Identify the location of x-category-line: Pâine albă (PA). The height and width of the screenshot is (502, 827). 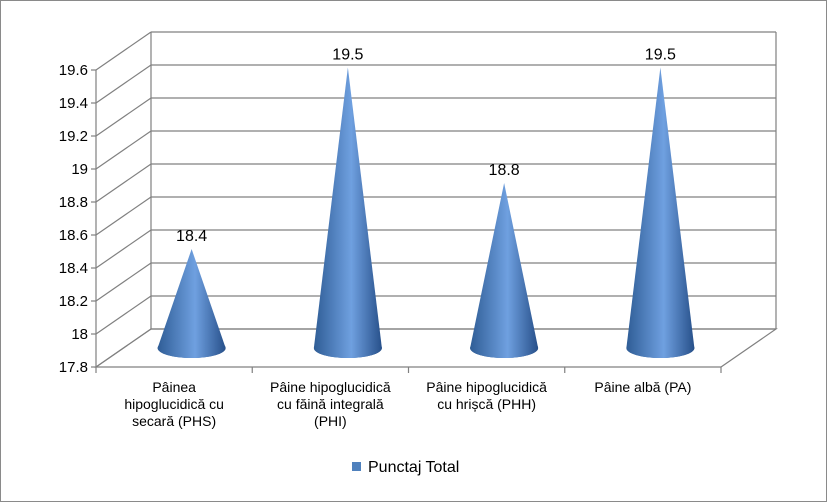
(642, 387).